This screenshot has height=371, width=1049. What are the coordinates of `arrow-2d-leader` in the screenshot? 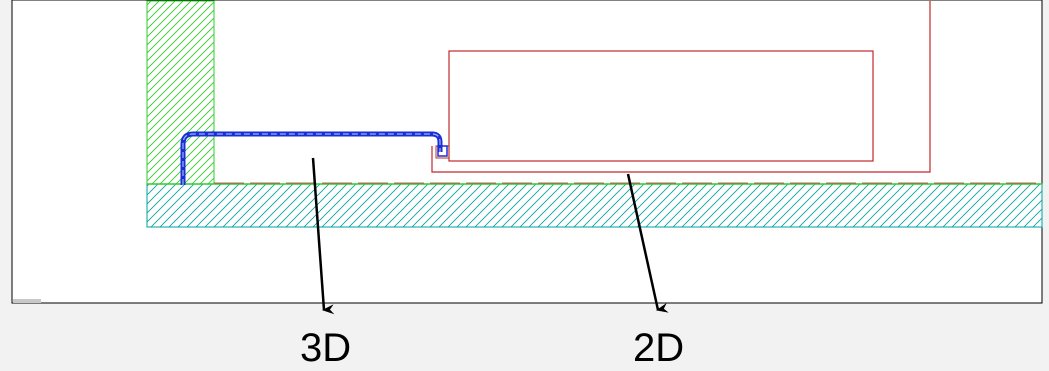 It's located at (647, 243).